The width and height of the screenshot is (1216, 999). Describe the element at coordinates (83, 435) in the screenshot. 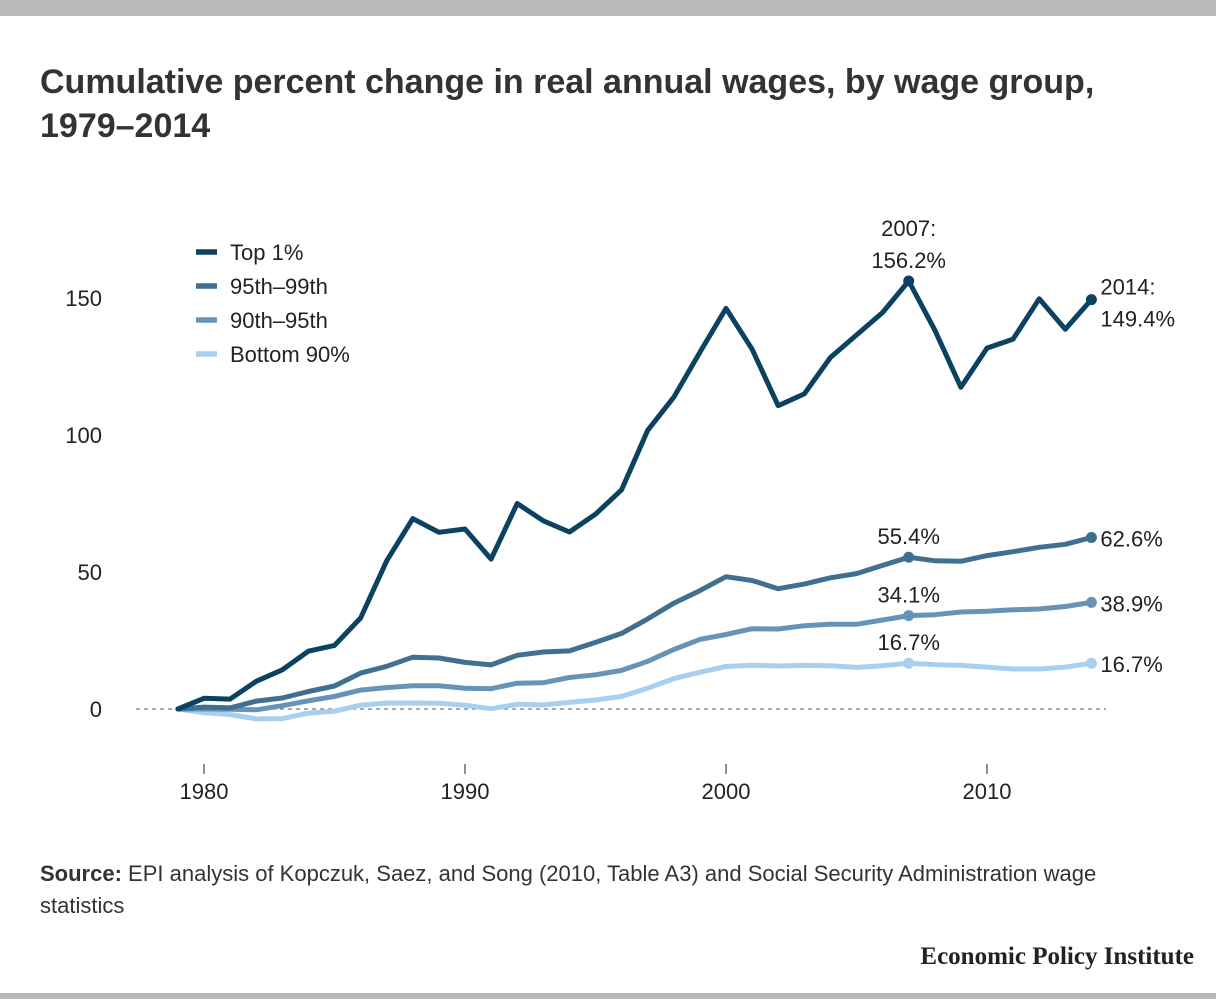

I see `y-tick-label: 100` at that location.